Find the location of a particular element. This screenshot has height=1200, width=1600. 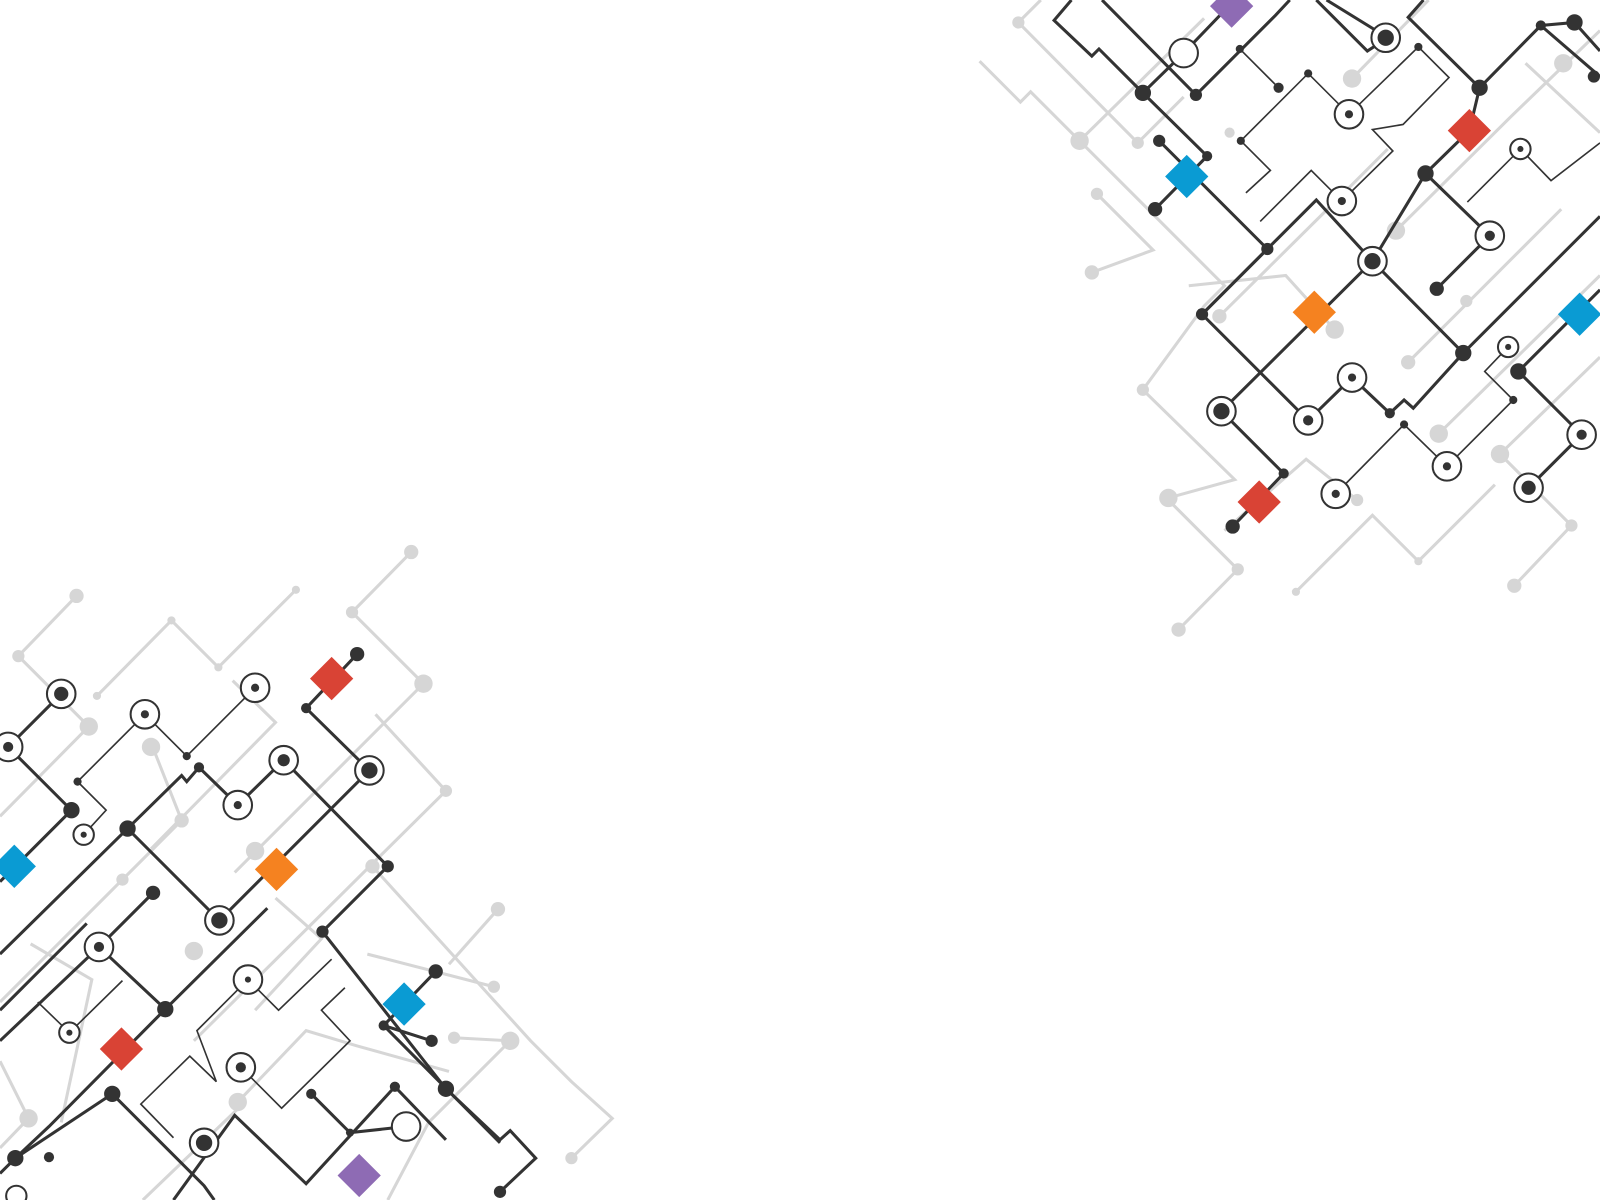

dark-dots-bottom-left is located at coordinates (253, 923).